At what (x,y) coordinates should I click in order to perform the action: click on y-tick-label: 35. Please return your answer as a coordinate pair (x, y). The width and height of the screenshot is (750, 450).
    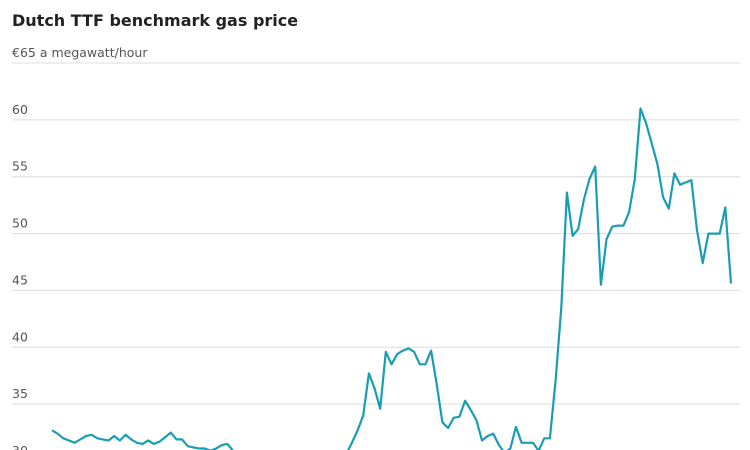
    Looking at the image, I should click on (20, 393).